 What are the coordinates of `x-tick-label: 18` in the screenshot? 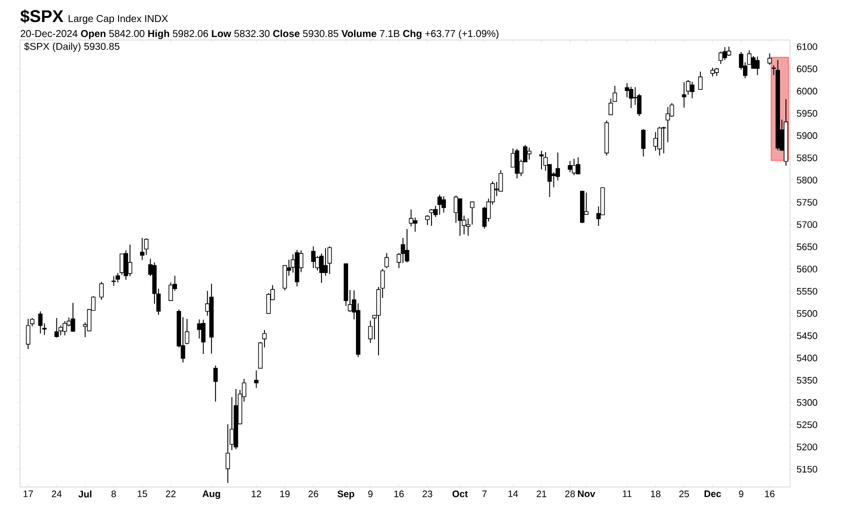 It's located at (655, 494).